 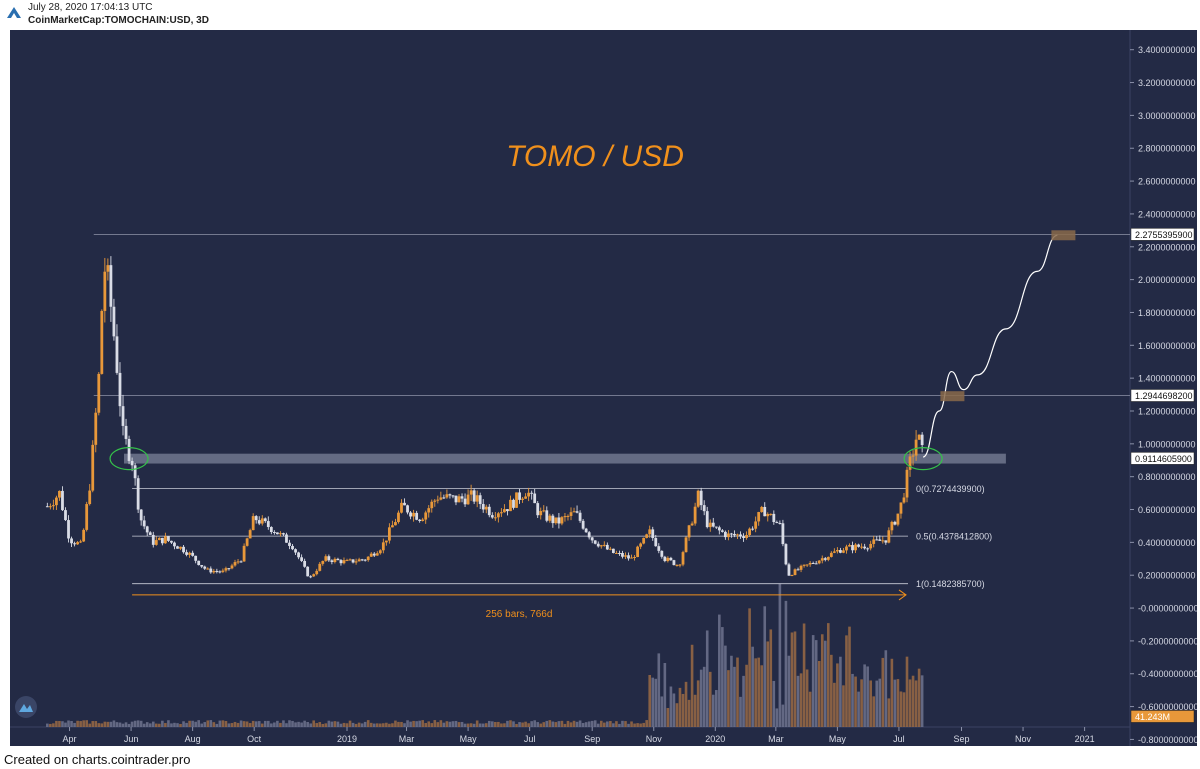 What do you see at coordinates (1162, 458) in the screenshot?
I see `current-price-badge-box` at bounding box center [1162, 458].